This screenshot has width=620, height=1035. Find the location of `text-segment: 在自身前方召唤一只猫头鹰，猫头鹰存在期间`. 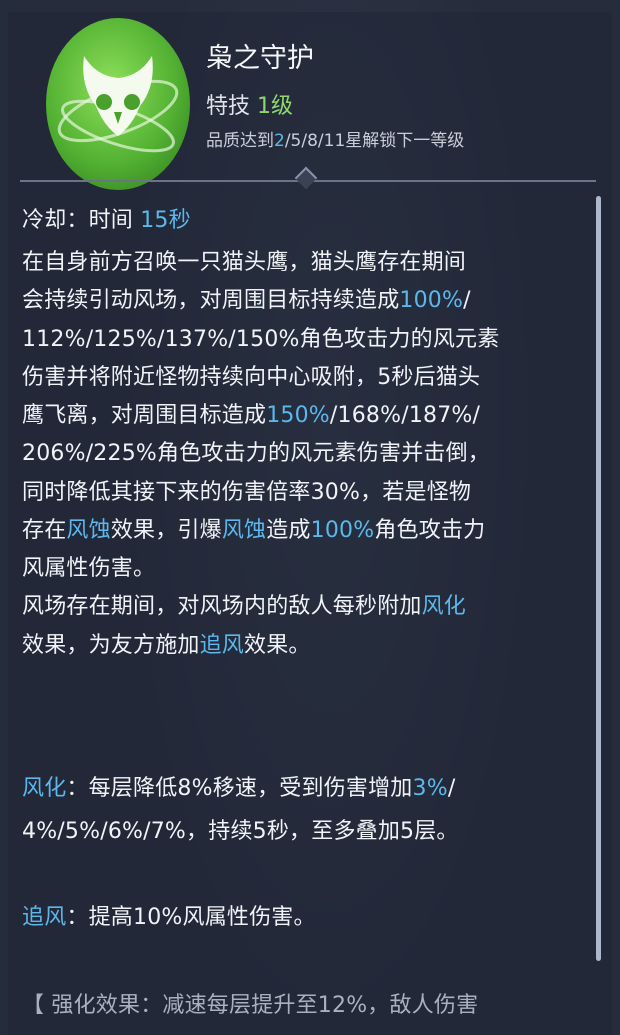

text-segment: 在自身前方召唤一只猫头鹰，猫头鹰存在期间 is located at coordinates (244, 262).